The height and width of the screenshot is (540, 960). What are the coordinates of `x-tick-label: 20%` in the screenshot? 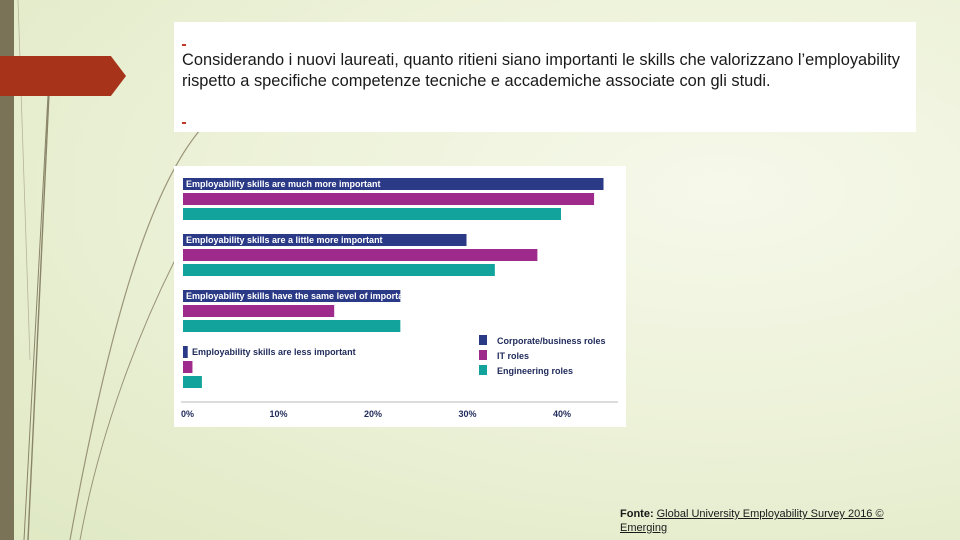 It's located at (373, 414).